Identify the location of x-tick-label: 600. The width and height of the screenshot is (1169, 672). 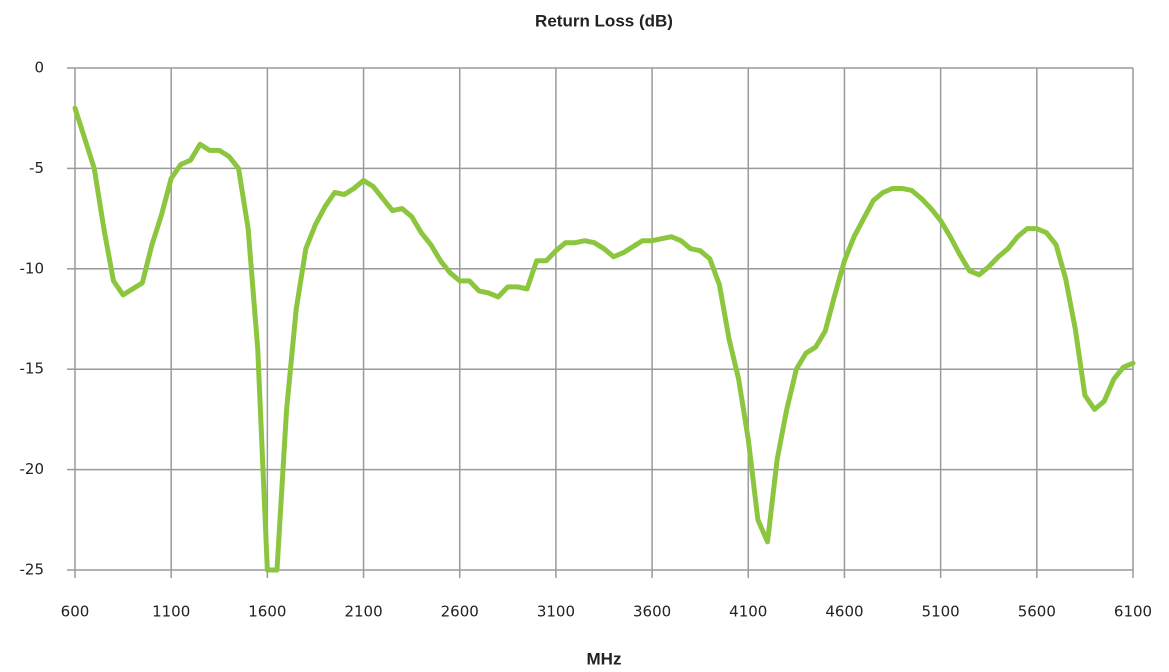
(75, 612).